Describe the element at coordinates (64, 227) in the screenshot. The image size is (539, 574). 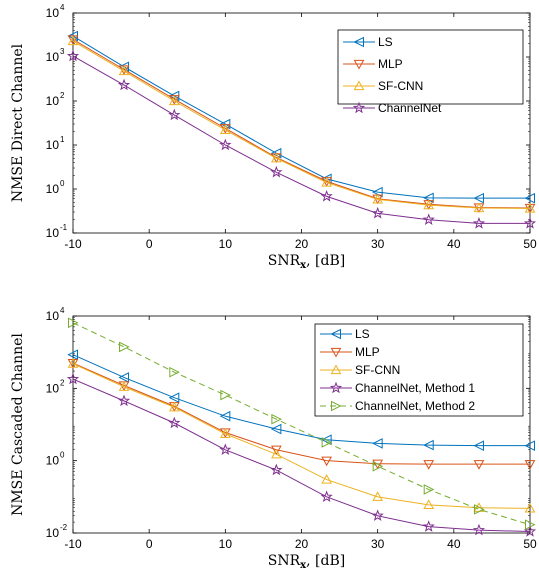
I see `y-tick-exponent: -1` at that location.